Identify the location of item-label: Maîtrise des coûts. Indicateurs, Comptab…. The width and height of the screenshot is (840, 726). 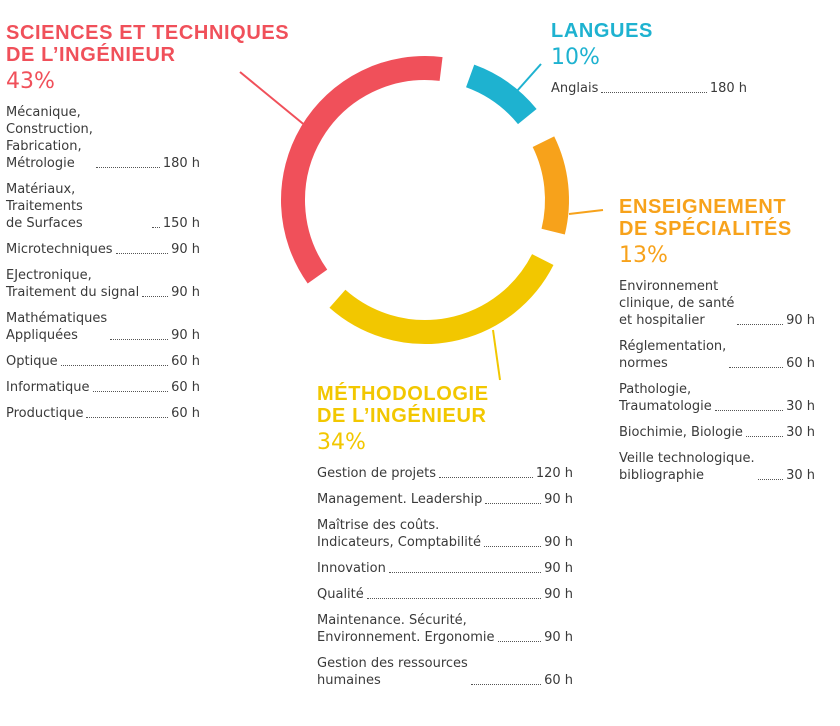
(399, 534).